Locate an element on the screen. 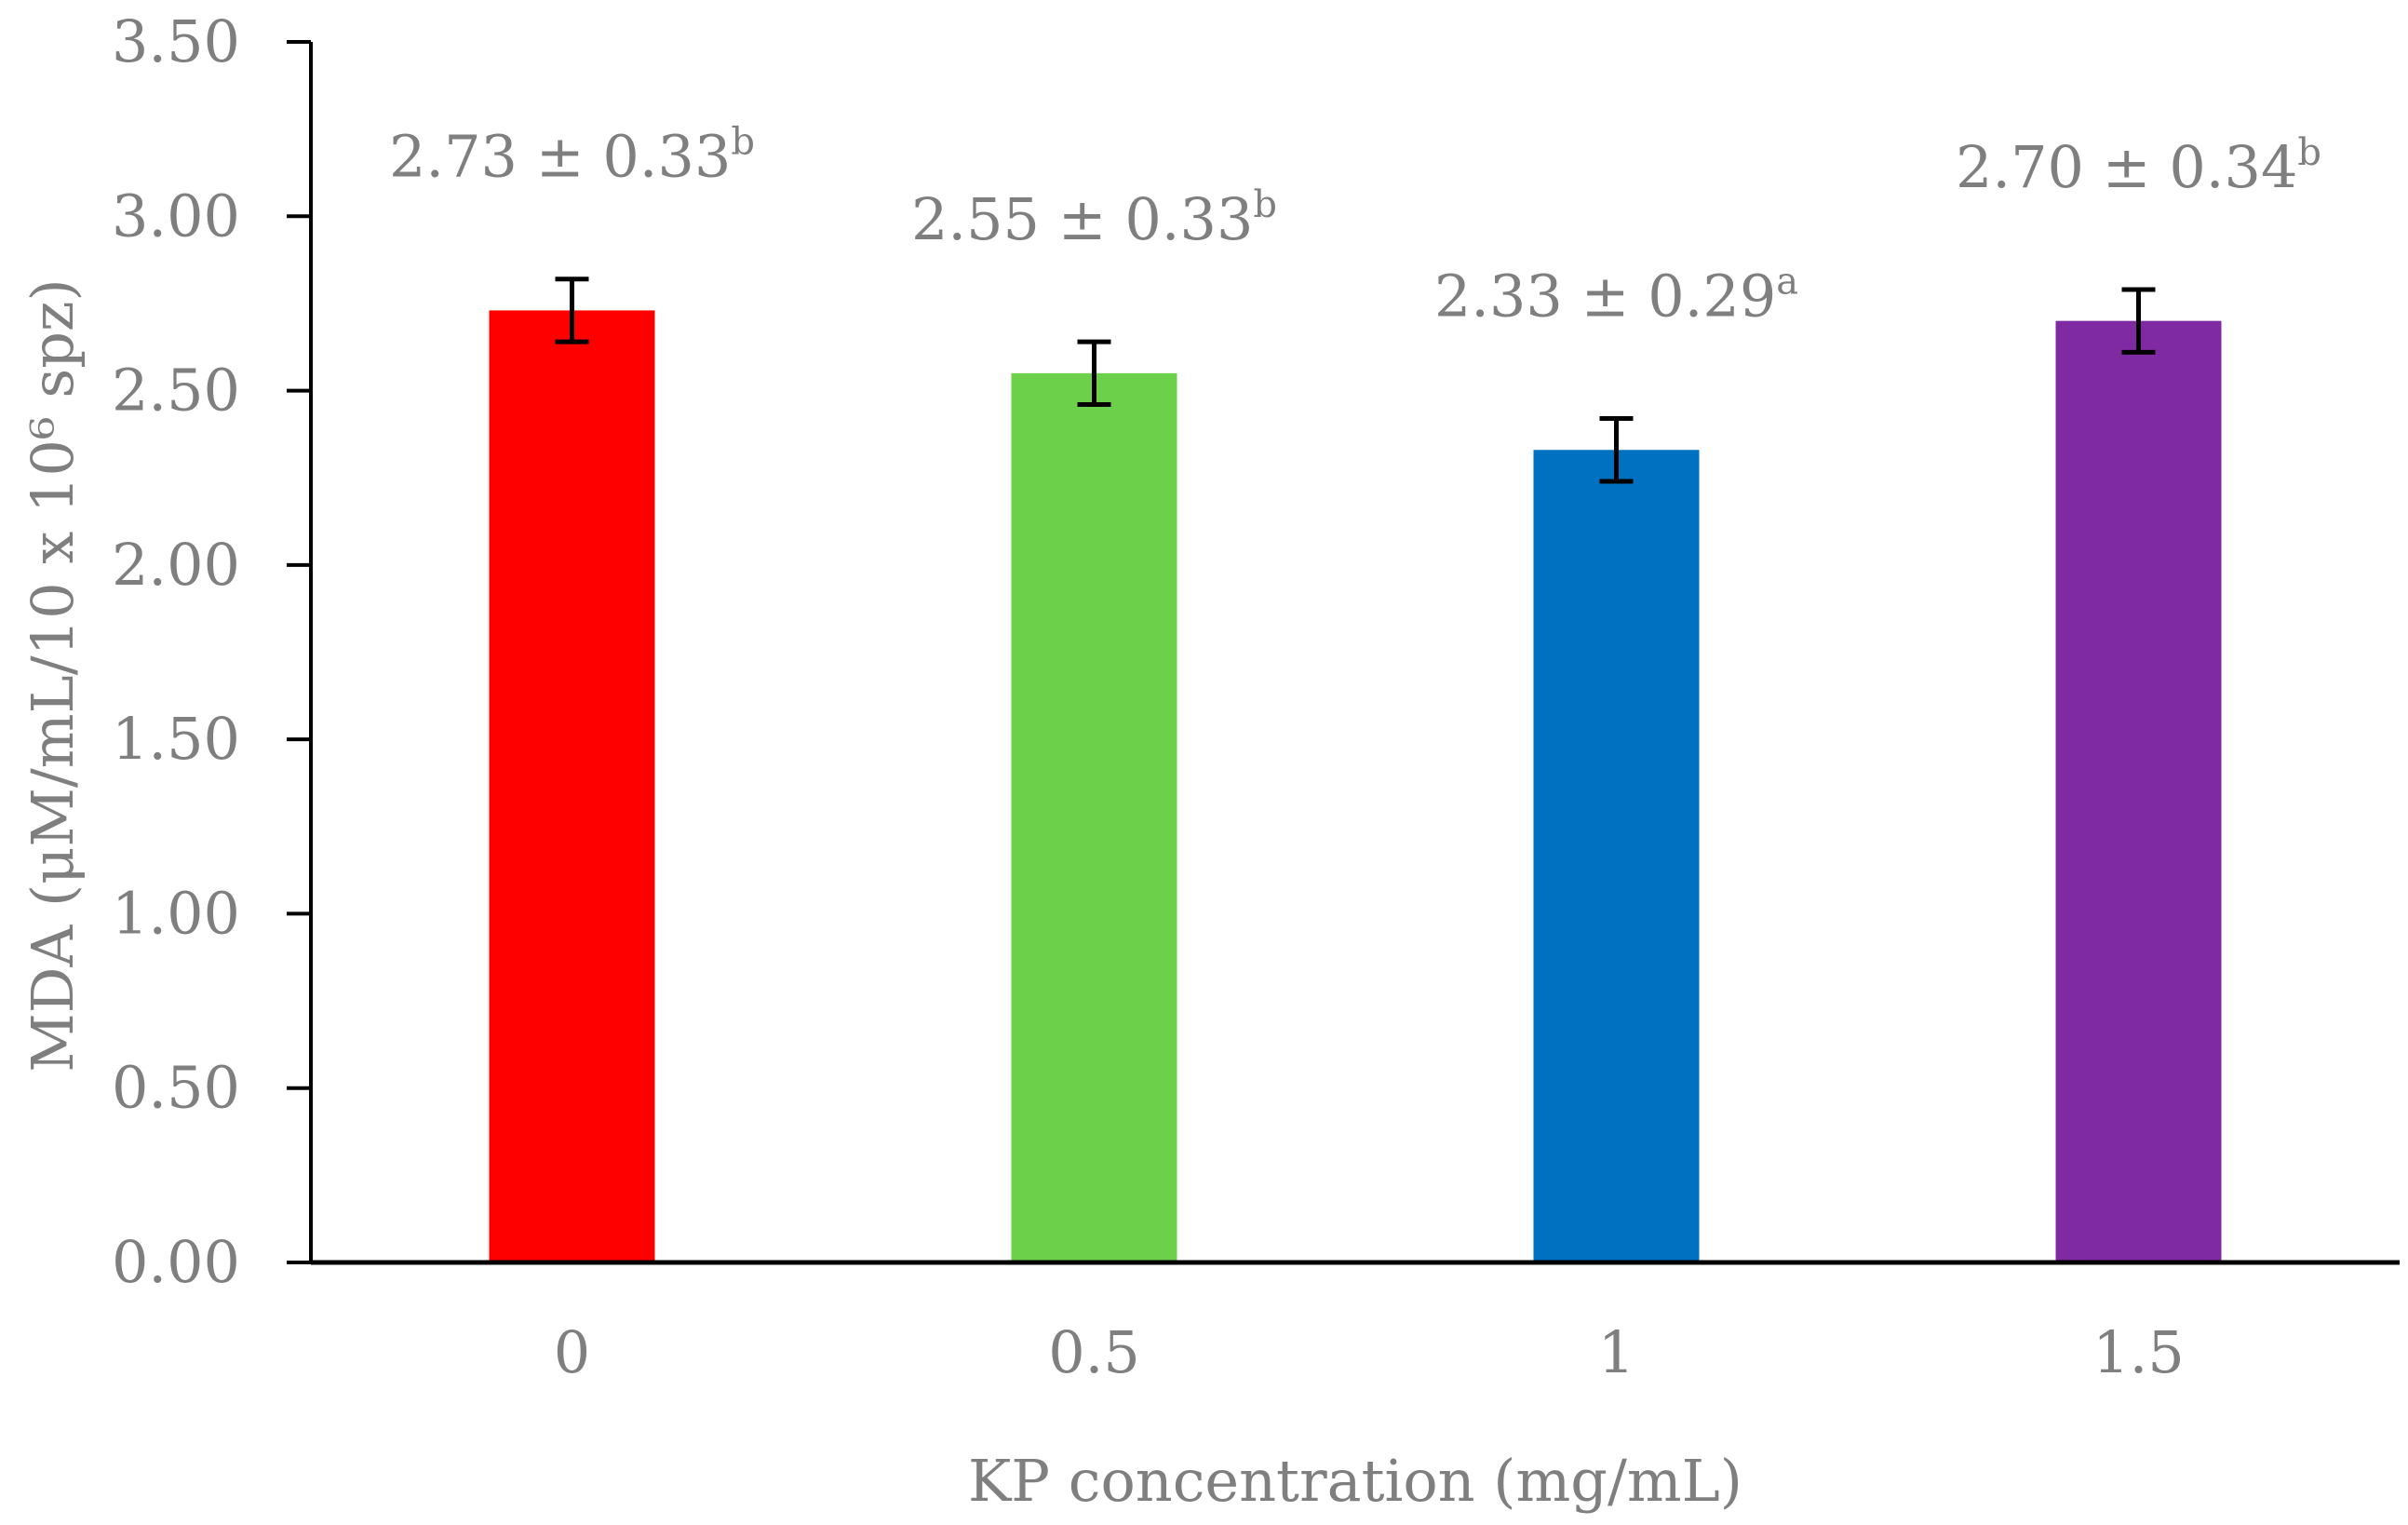  data-label-value: 2.33 ± 0.29 is located at coordinates (1605, 297).